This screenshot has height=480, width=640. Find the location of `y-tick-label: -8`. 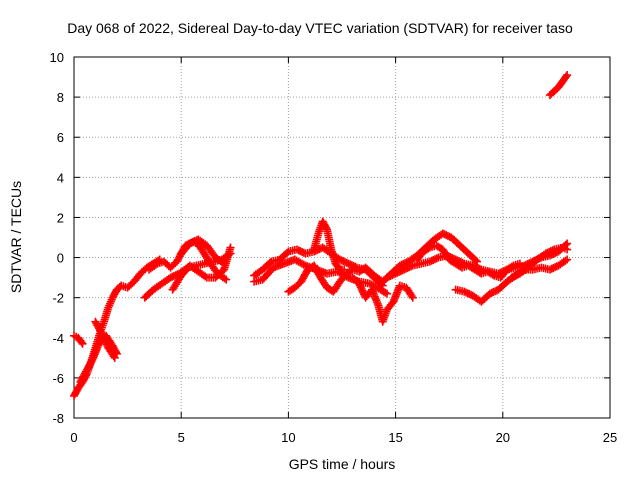

y-tick-label: -8 is located at coordinates (58, 418).